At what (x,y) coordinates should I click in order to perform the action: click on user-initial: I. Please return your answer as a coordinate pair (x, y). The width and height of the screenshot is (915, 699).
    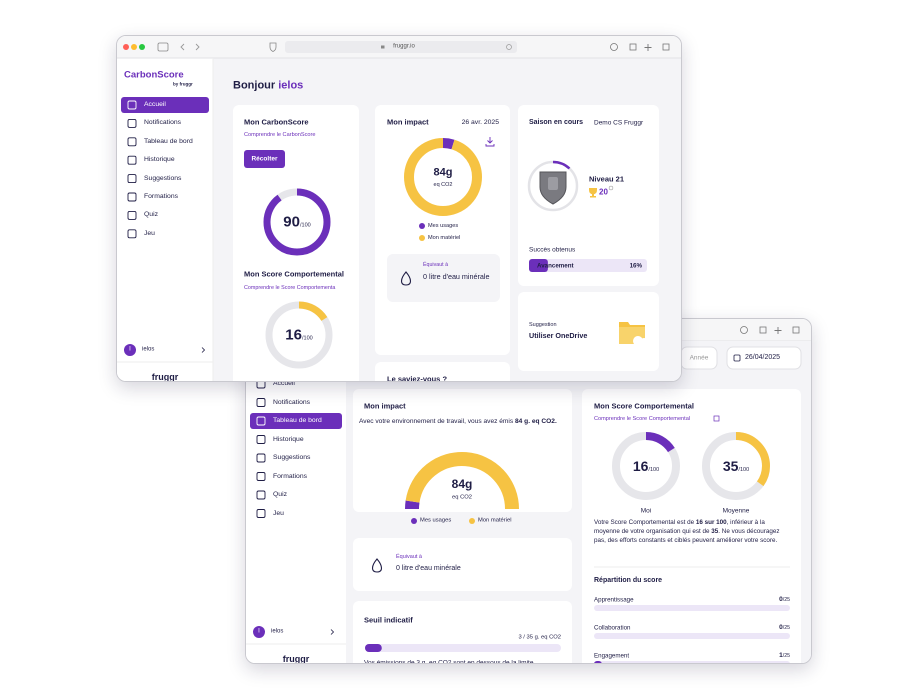
    Looking at the image, I should click on (130, 349).